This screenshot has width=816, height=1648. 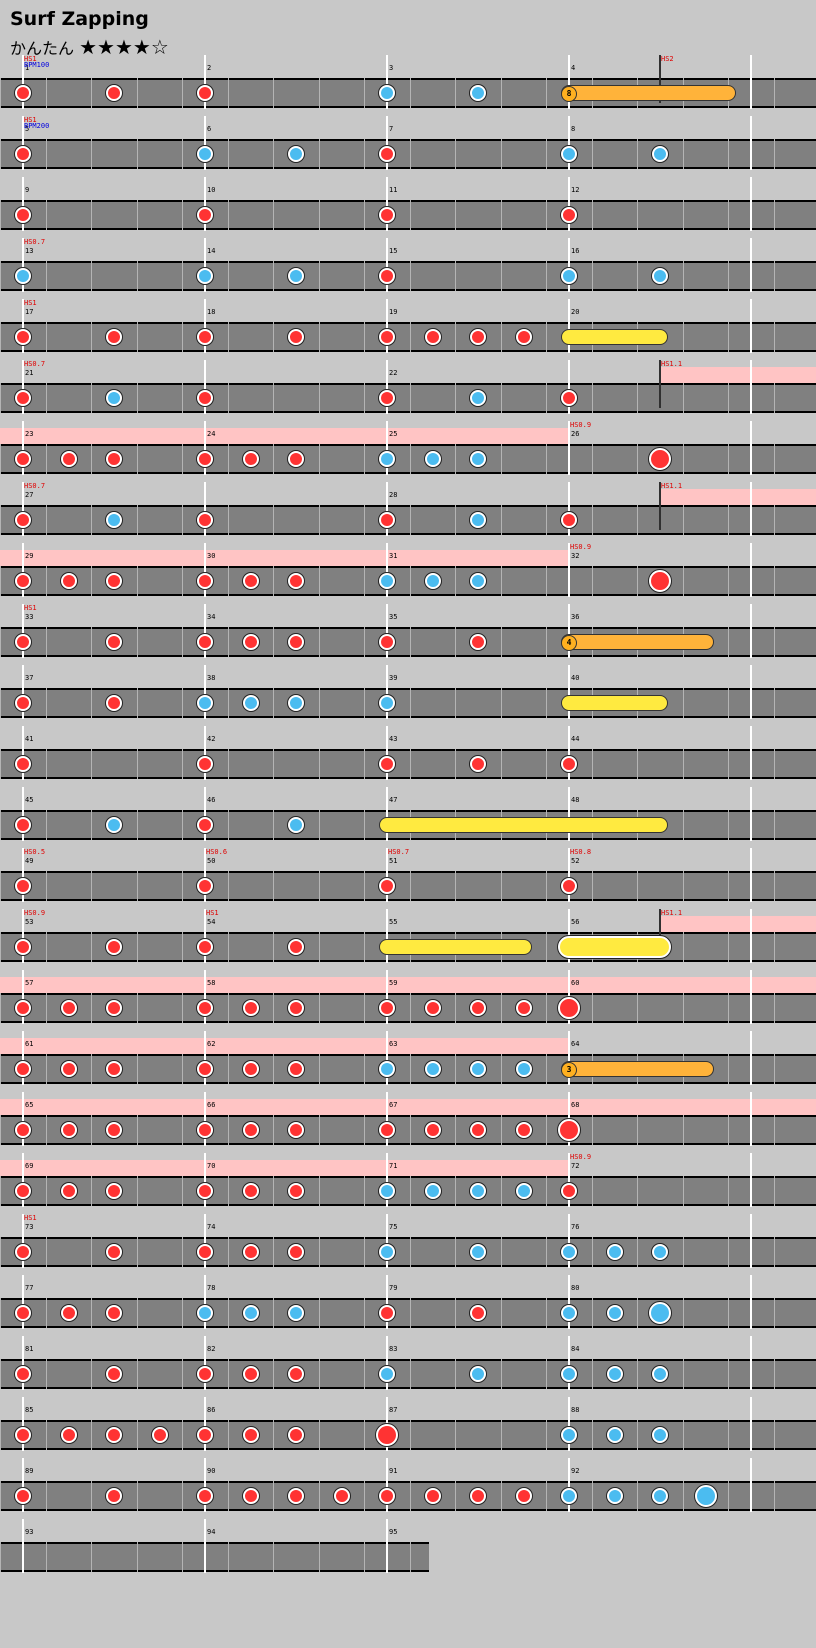 I want to click on measure-number: 32, so click(x=575, y=556).